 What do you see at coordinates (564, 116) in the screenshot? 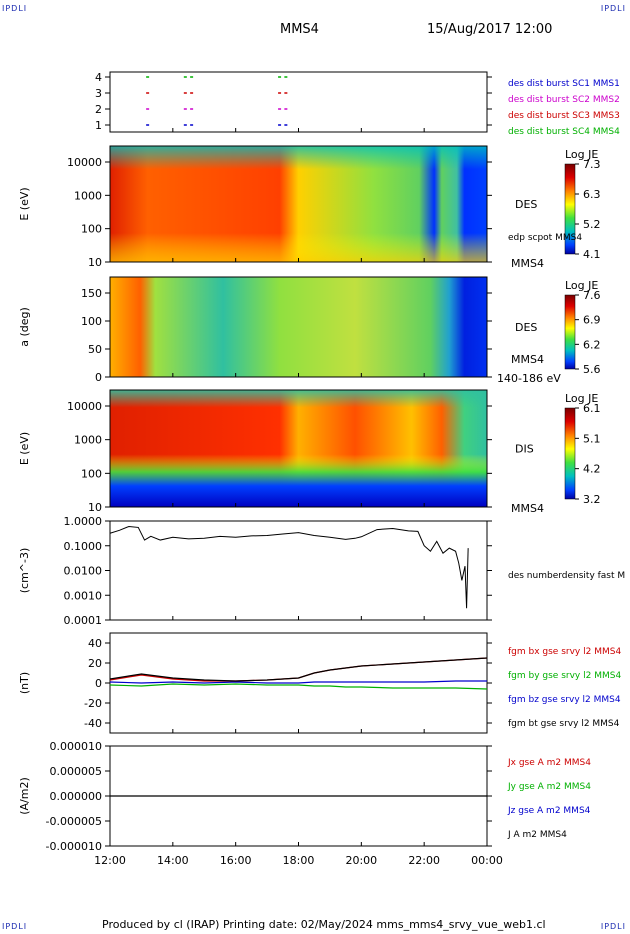
I see `legend-entry: des dist burst SC3 MMS3` at bounding box center [564, 116].